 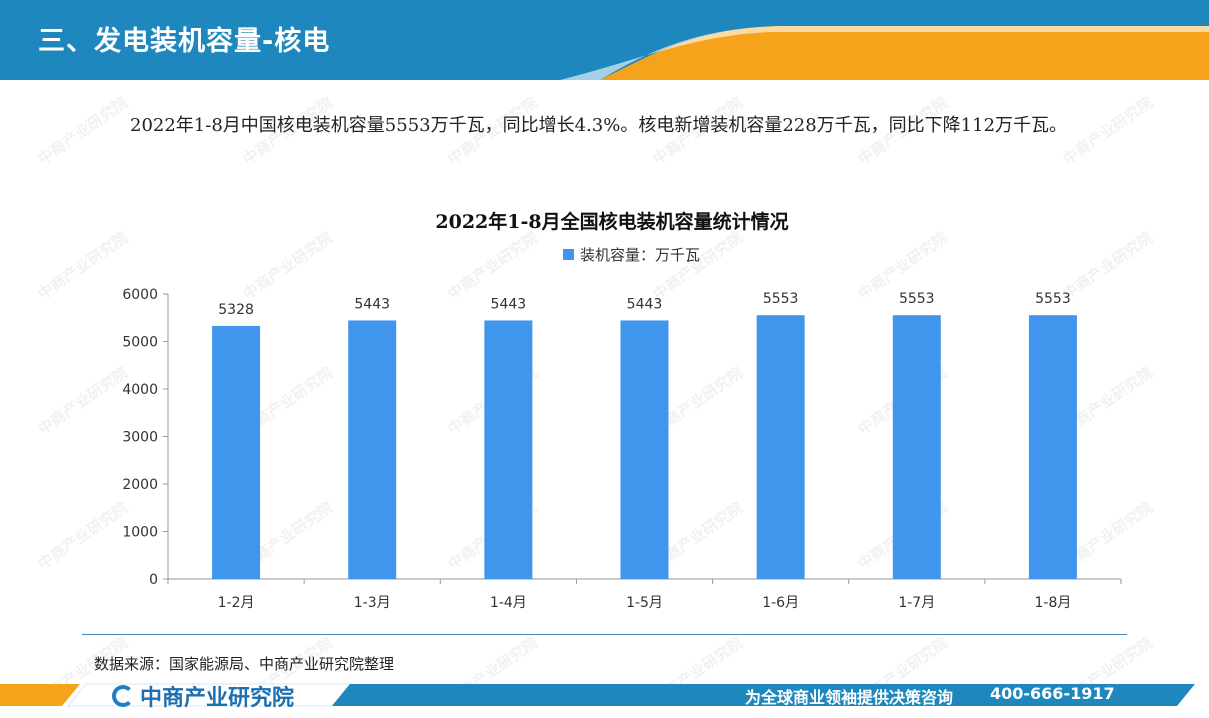 What do you see at coordinates (140, 343) in the screenshot?
I see `y-tick-label: 5000` at bounding box center [140, 343].